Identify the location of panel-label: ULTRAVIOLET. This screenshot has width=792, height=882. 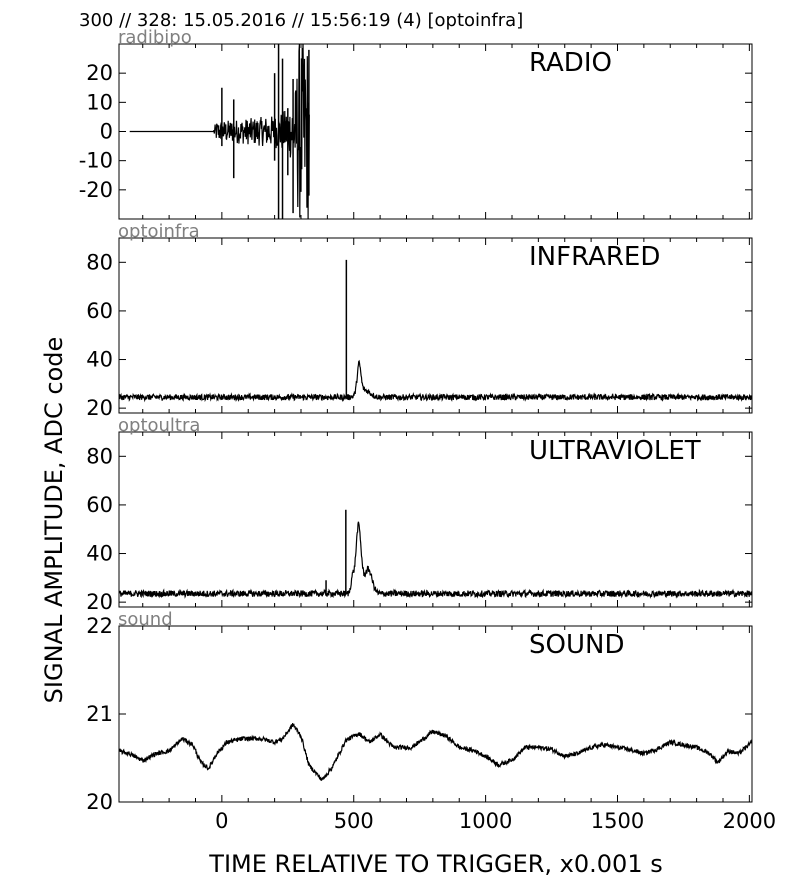
(615, 451).